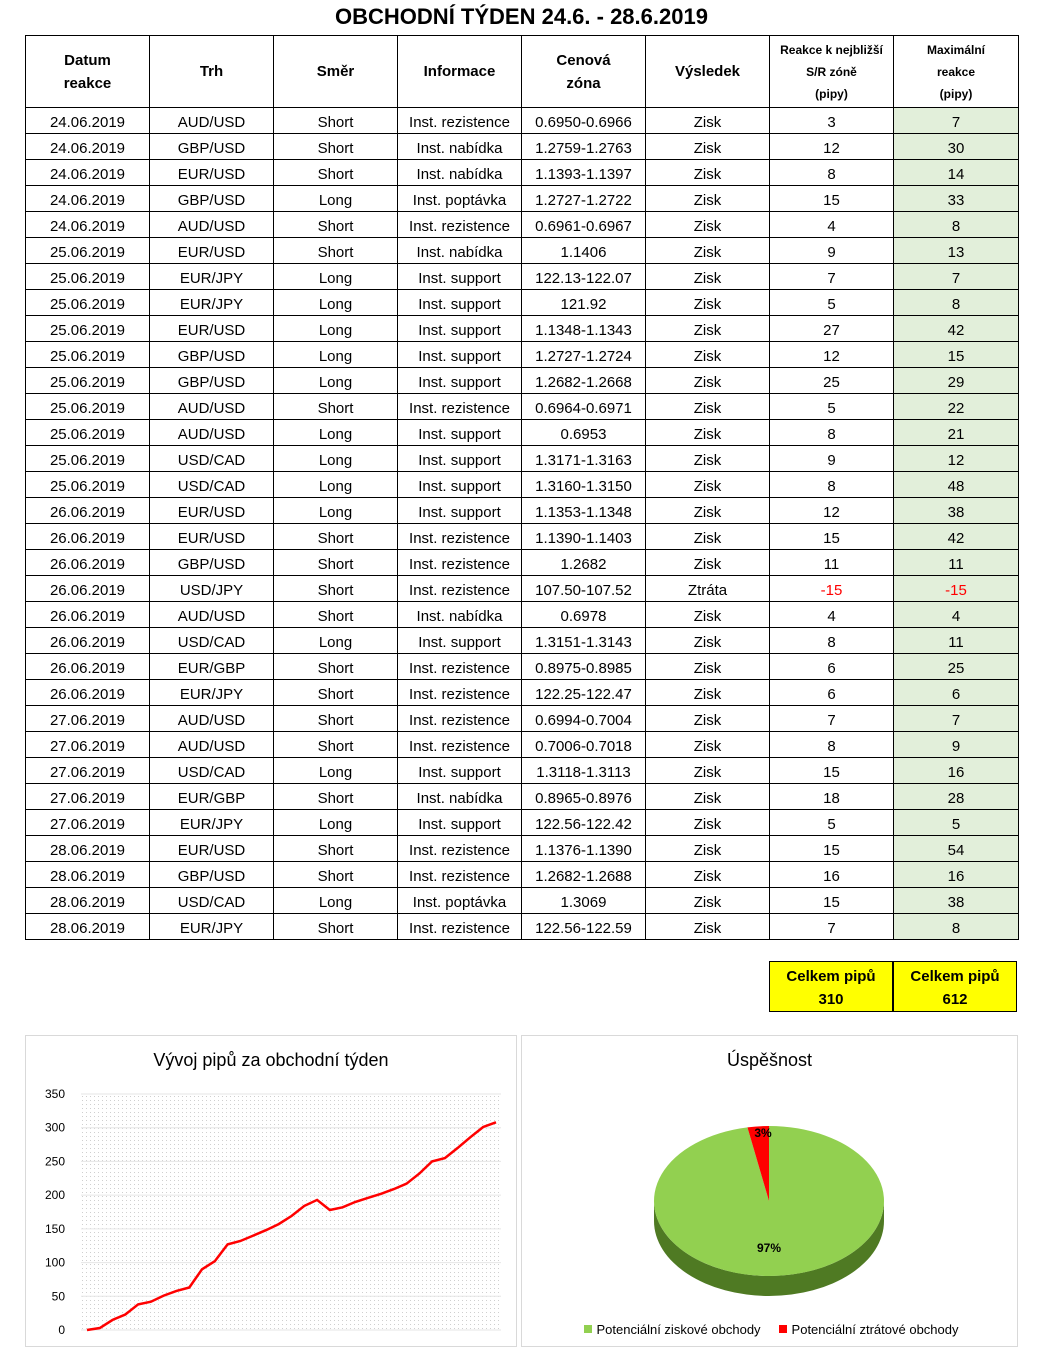 Image resolution: width=1043 pixels, height=1372 pixels. I want to click on table-cell: 1.2759-1.2763, so click(583, 146).